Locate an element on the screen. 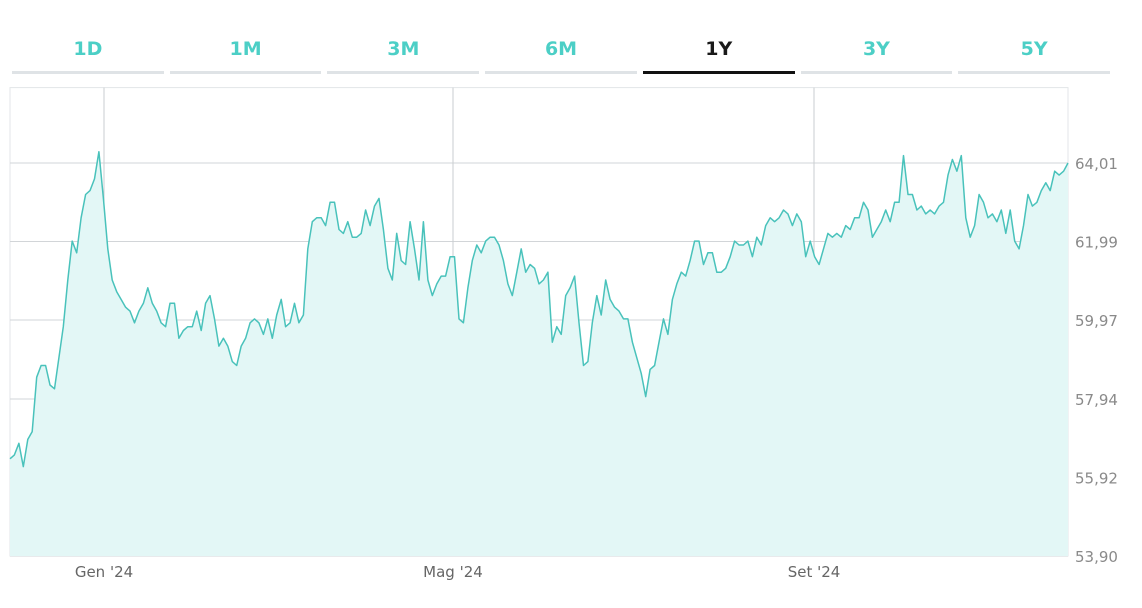 The image size is (1142, 608). tab-label: 1M is located at coordinates (245, 49).